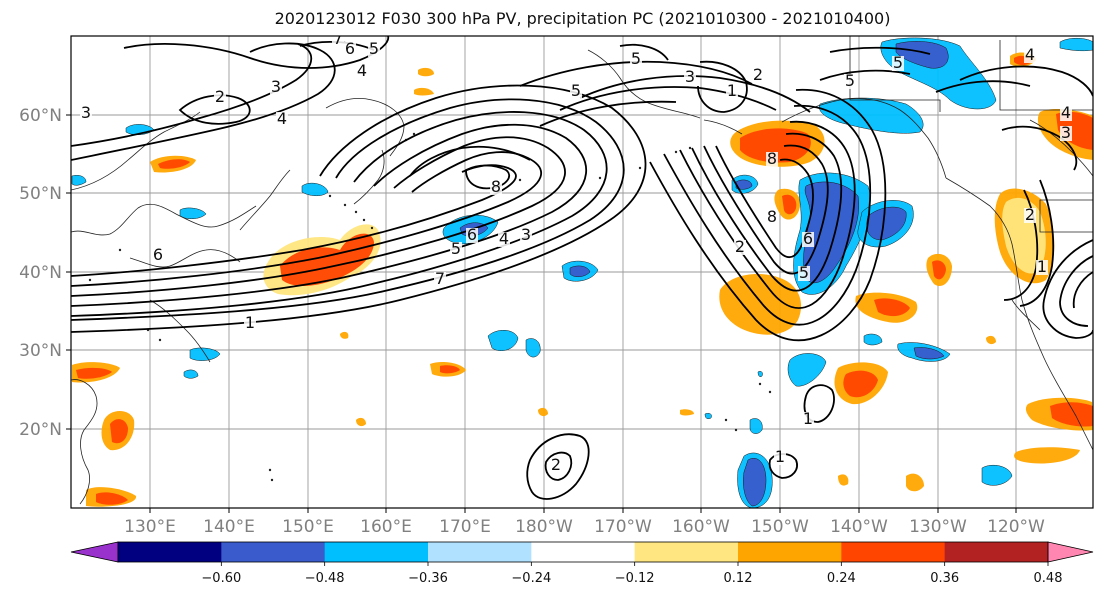 The width and height of the screenshot is (1105, 601). What do you see at coordinates (531, 578) in the screenshot?
I see `colorbar-tick-label: −0.24` at bounding box center [531, 578].